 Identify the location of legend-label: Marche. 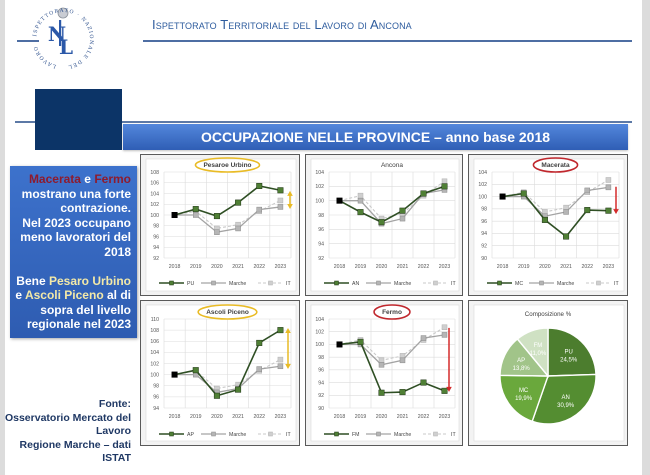
(565, 284).